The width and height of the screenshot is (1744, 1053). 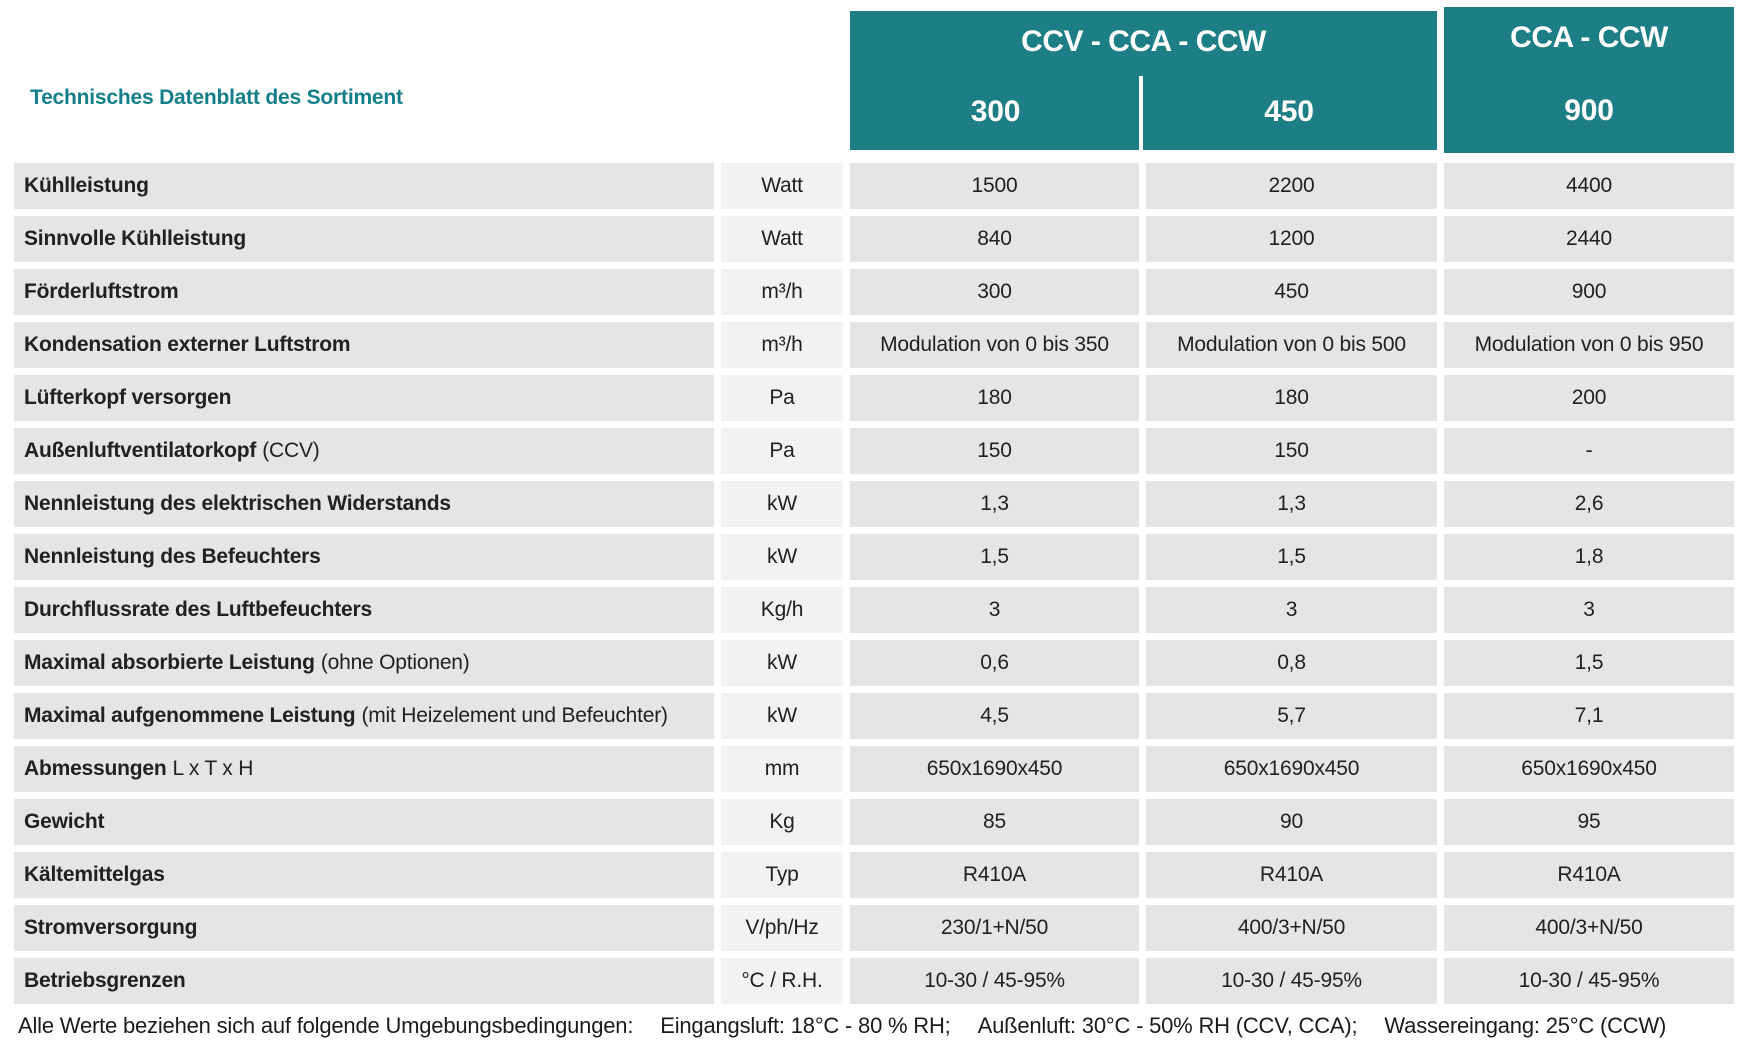 I want to click on value-cell-450: 1200, so click(x=1291, y=239).